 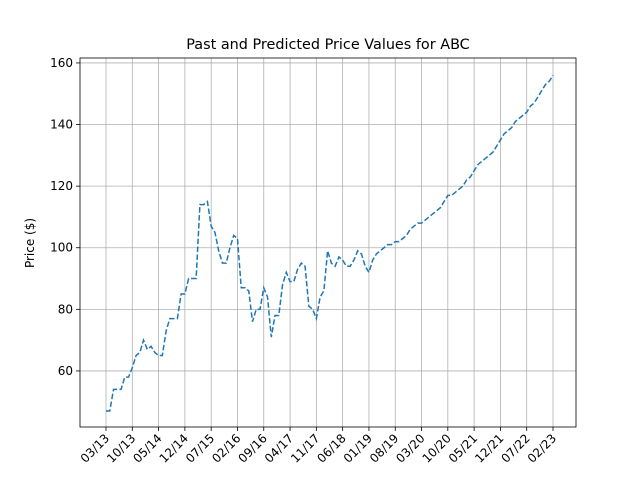 I want to click on y-tick-label: 140, so click(x=61, y=125).